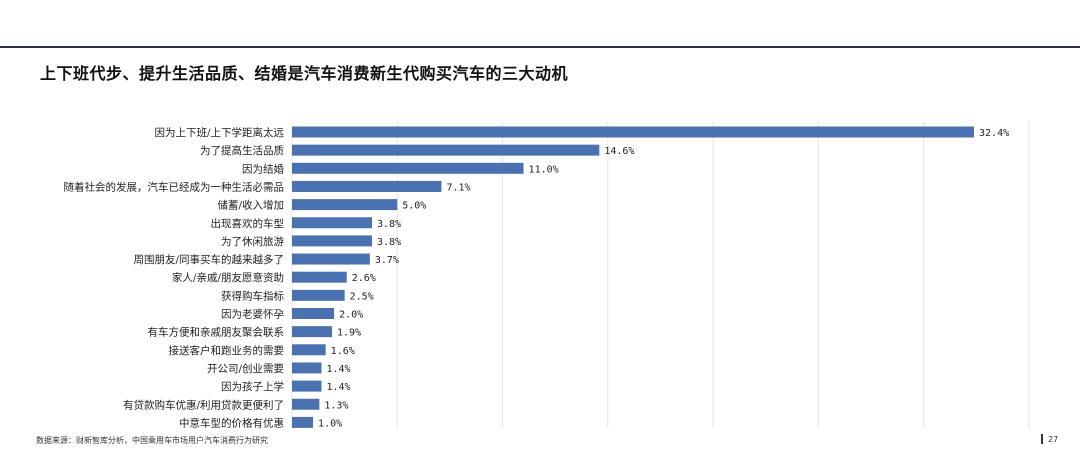 This screenshot has width=1080, height=449. Describe the element at coordinates (174, 186) in the screenshot. I see `category-label: 随着社会的发展，汽车已经成为一种生活必需品` at that location.